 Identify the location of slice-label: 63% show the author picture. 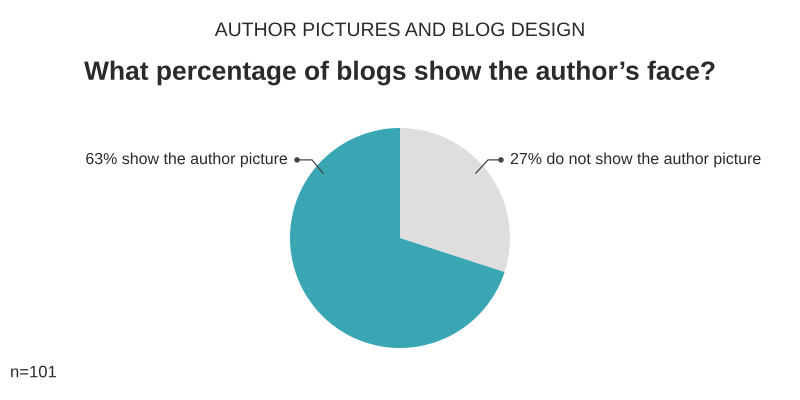
(187, 160).